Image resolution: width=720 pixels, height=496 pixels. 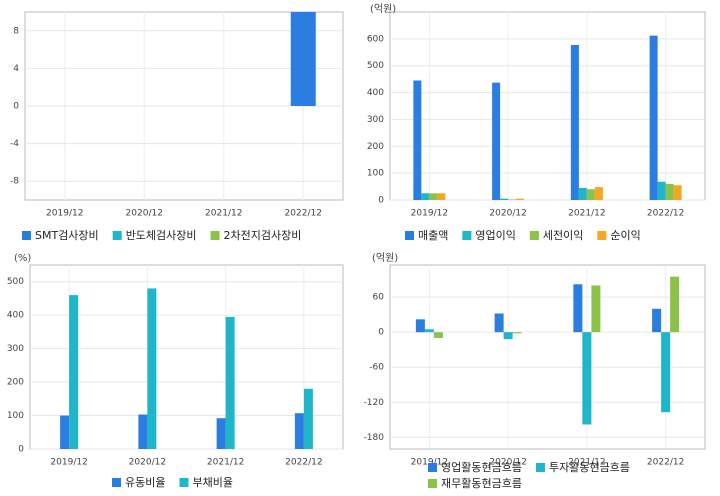 What do you see at coordinates (161, 235) in the screenshot?
I see `legend-label: 반도체검사장비` at bounding box center [161, 235].